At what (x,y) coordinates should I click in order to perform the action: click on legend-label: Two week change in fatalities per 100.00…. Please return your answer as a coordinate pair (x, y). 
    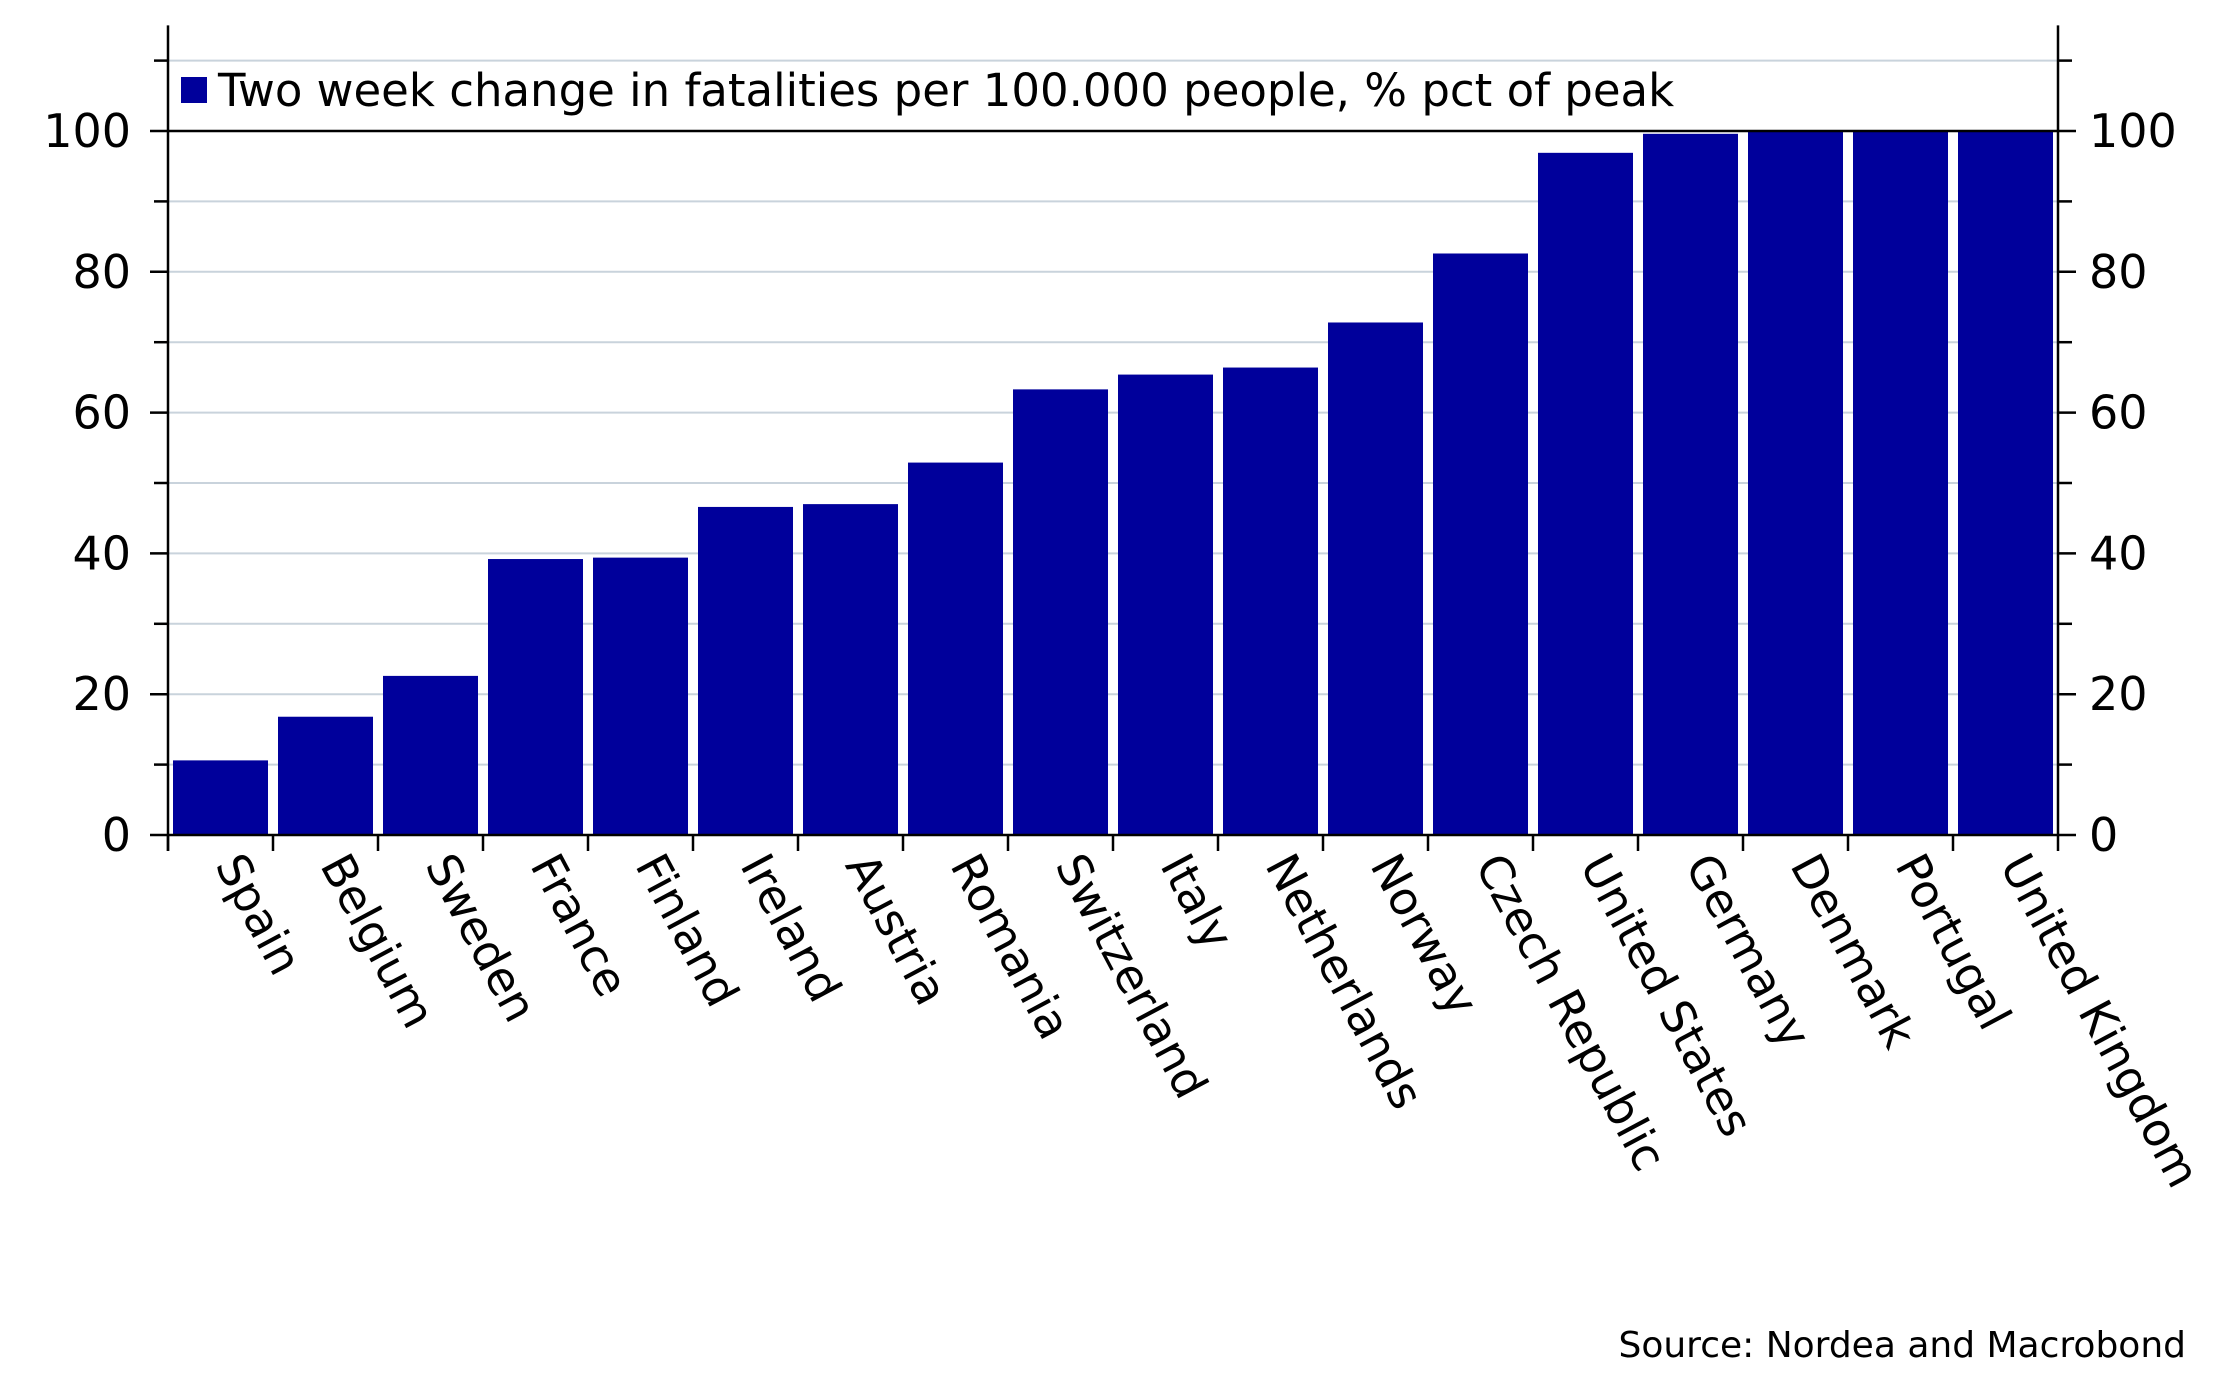
    Looking at the image, I should click on (945, 90).